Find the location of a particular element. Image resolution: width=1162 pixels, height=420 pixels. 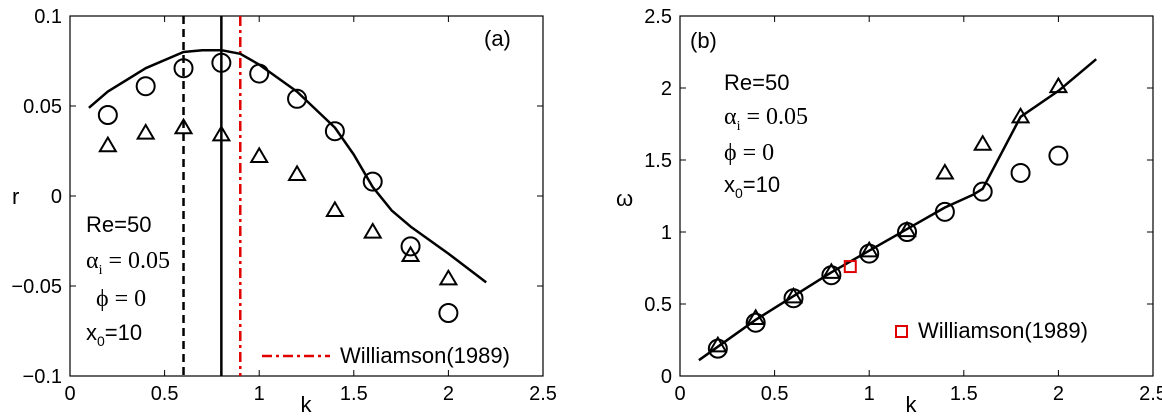

panel-b-xtick-label: 1.5 is located at coordinates (964, 394).